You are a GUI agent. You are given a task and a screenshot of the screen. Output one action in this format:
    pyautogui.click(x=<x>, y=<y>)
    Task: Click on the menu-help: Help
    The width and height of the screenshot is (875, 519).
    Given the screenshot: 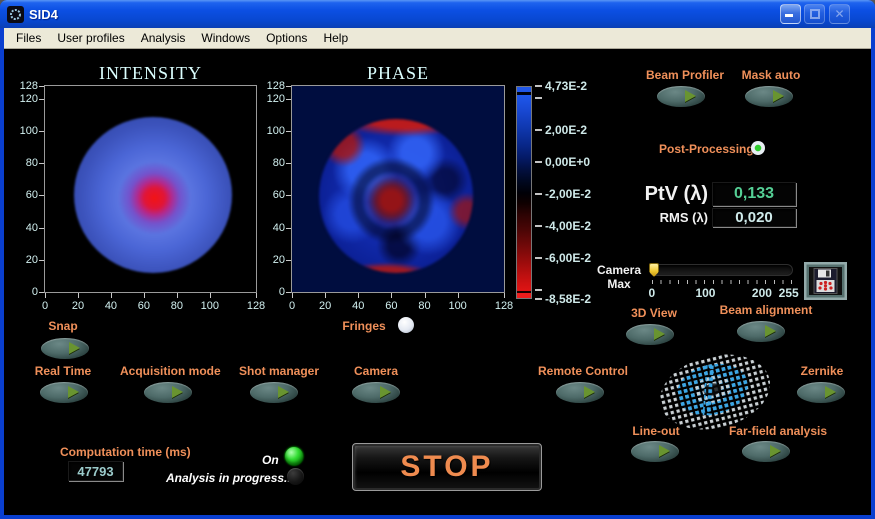 What is the action you would take?
    pyautogui.click(x=336, y=38)
    